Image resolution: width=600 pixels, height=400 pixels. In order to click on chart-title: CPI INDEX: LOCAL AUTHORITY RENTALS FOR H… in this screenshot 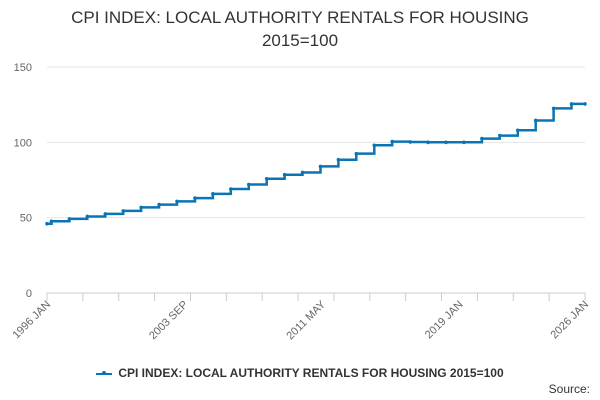, I will do `click(300, 29)`.